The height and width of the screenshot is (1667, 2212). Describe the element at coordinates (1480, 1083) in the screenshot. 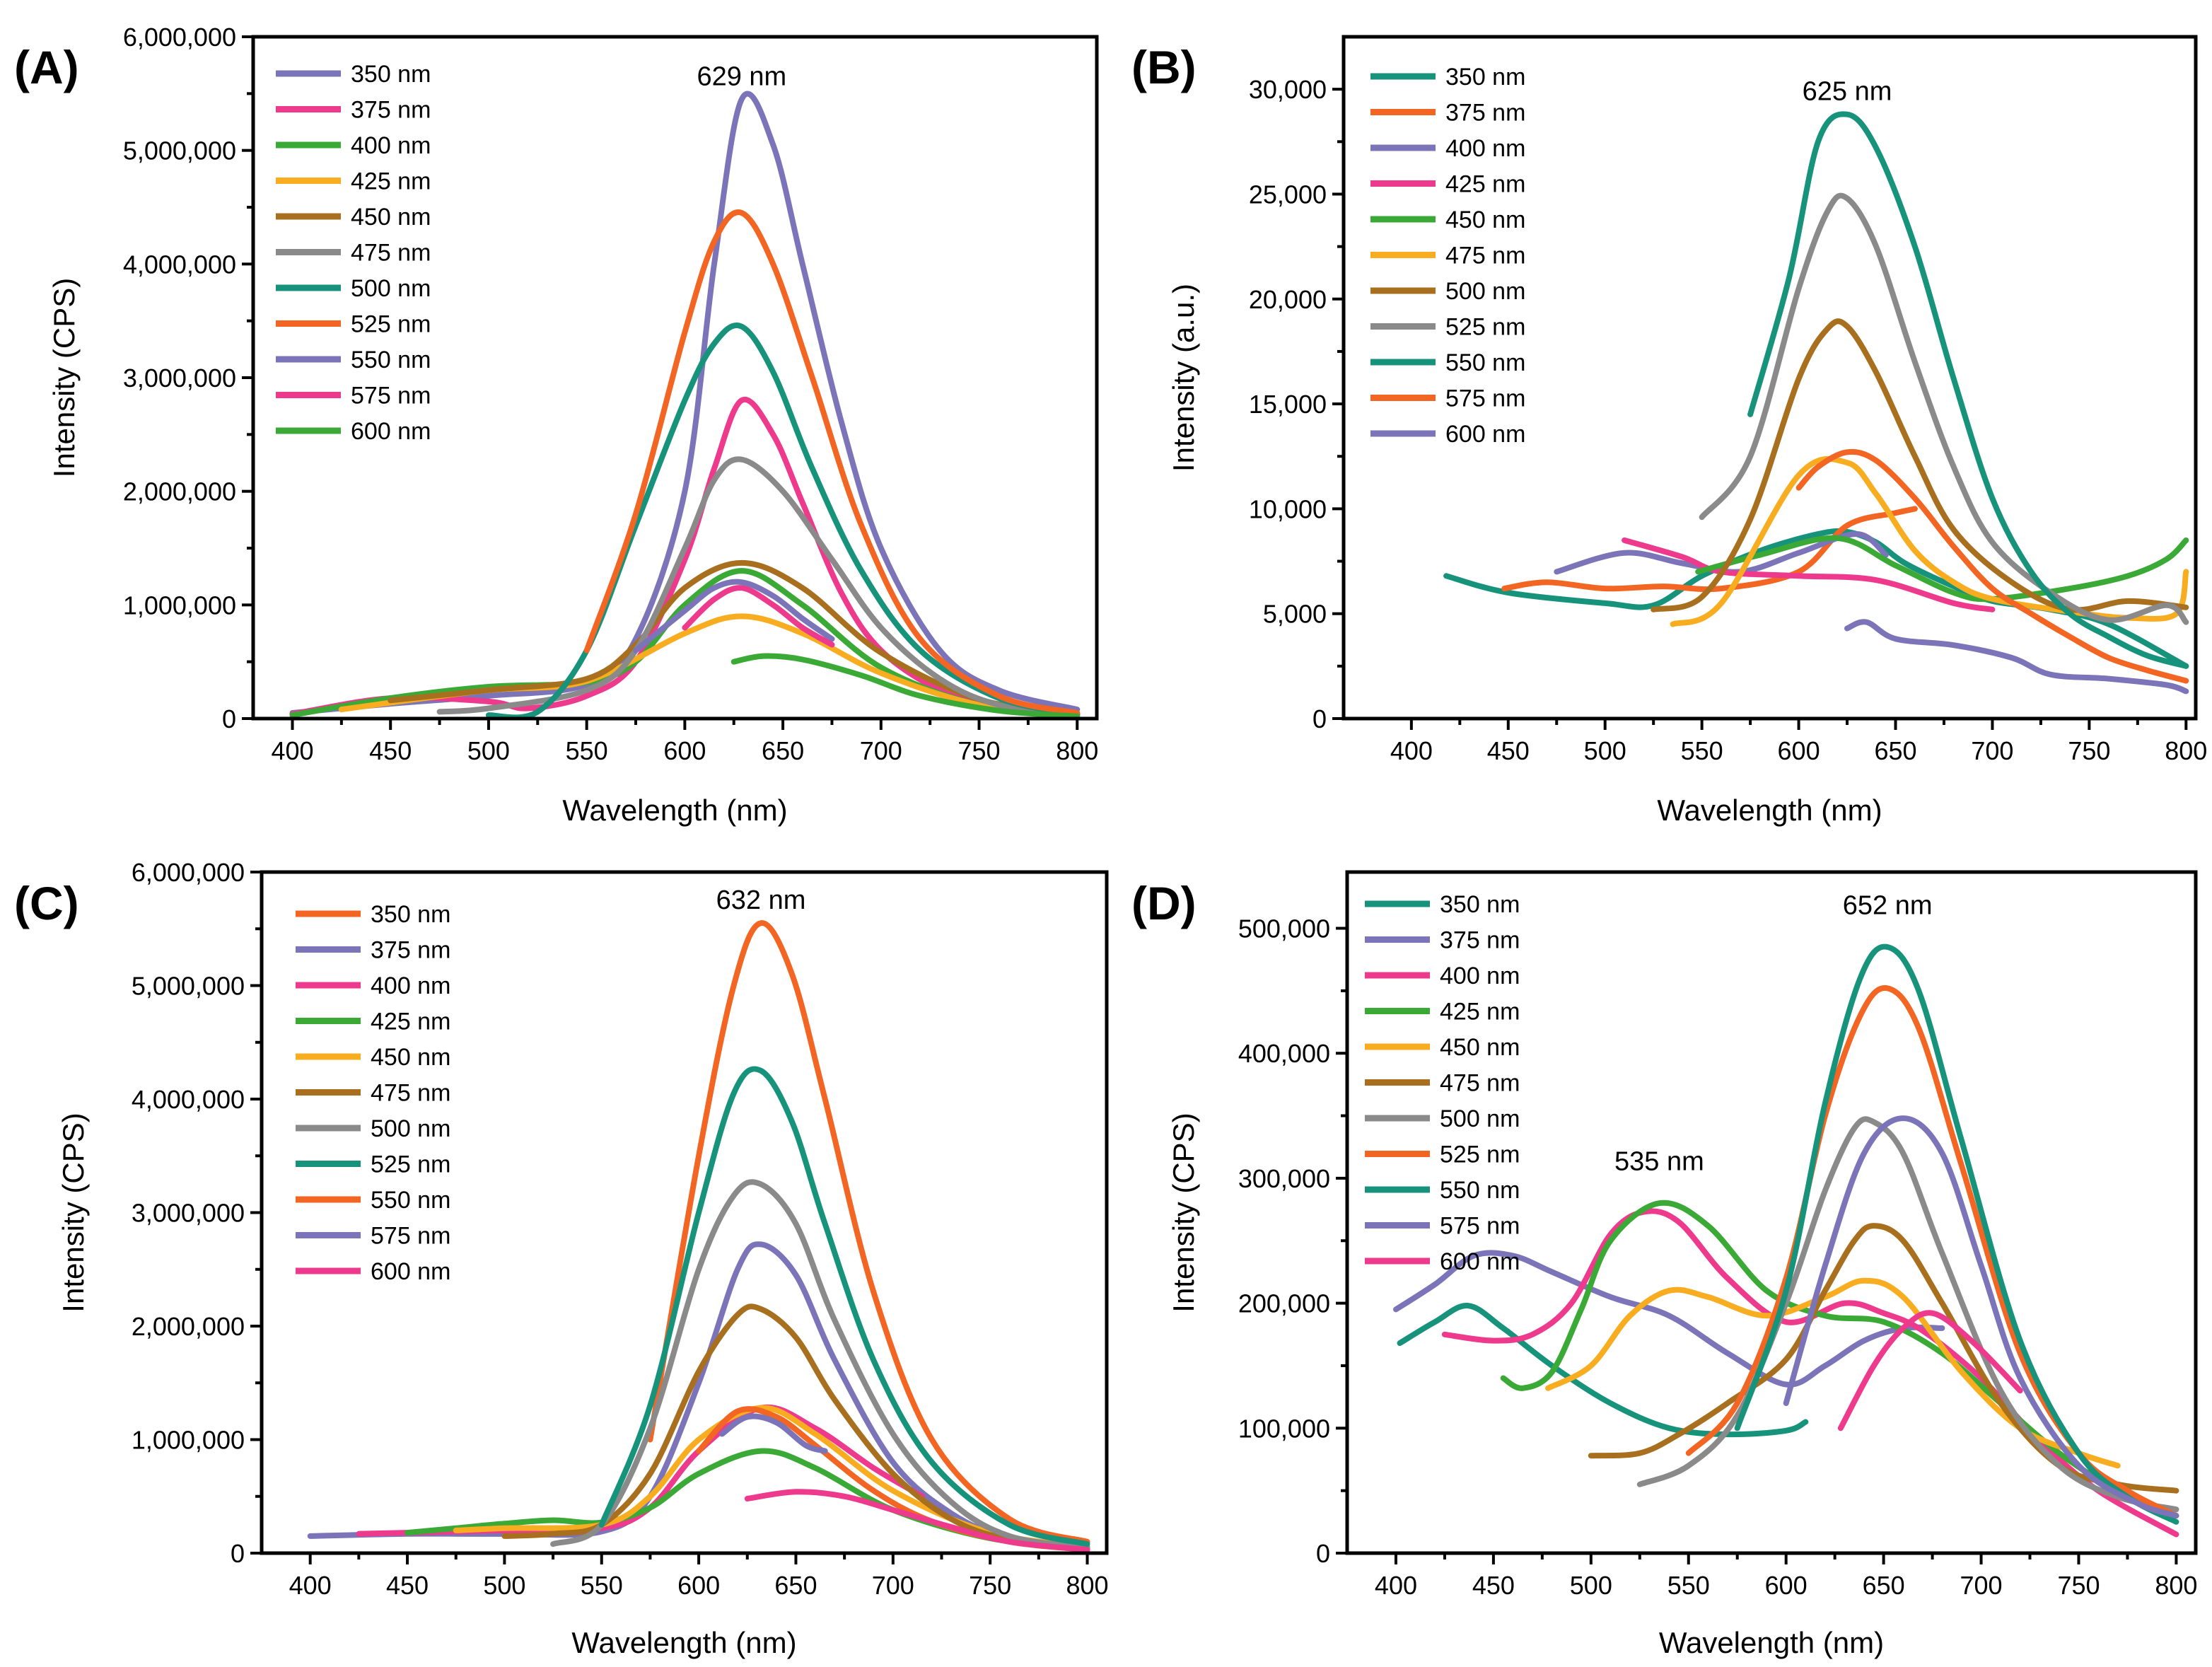

I see `legend-label: 475 nm` at that location.